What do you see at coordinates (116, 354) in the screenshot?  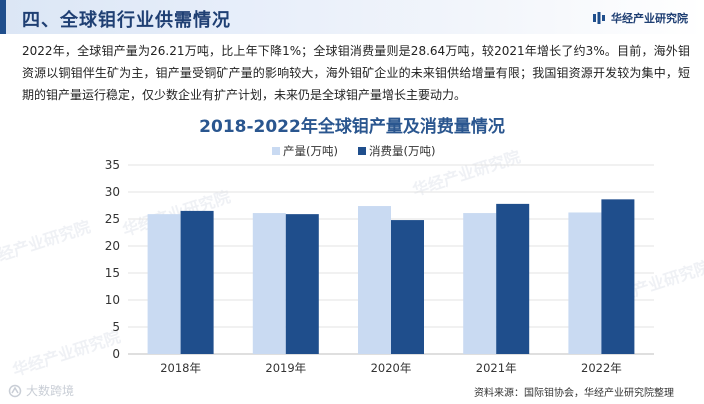 I see `y-tick-label: 0` at bounding box center [116, 354].